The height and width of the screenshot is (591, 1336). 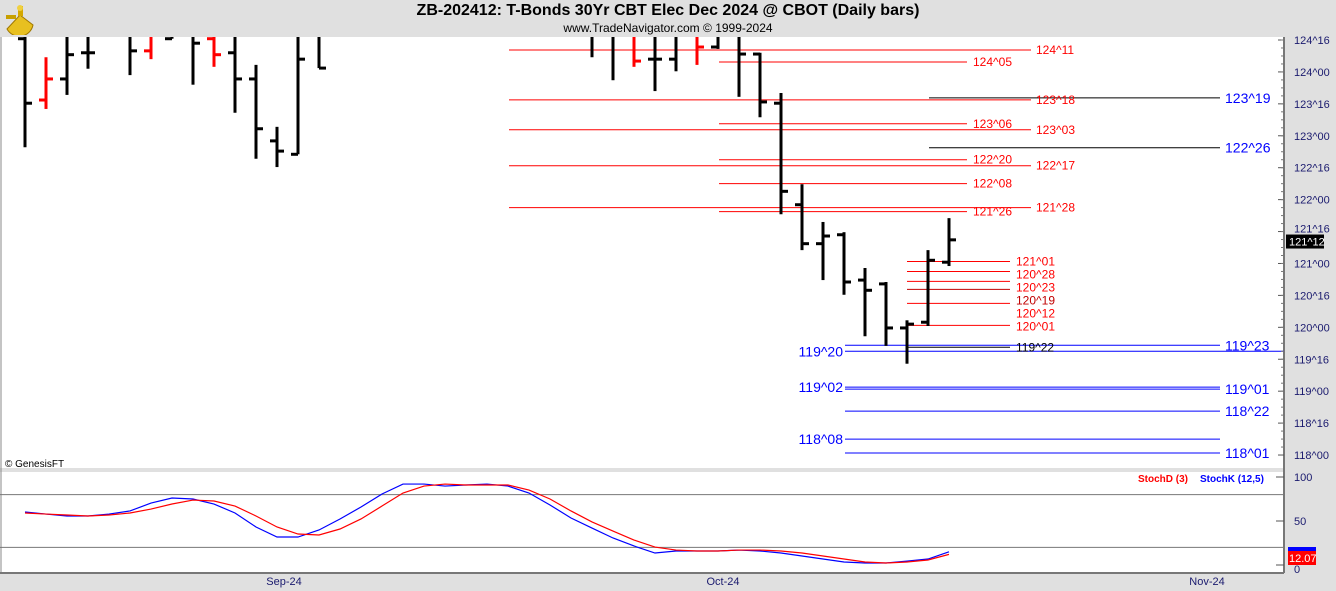 I want to click on stoch-d-line, so click(x=487, y=523).